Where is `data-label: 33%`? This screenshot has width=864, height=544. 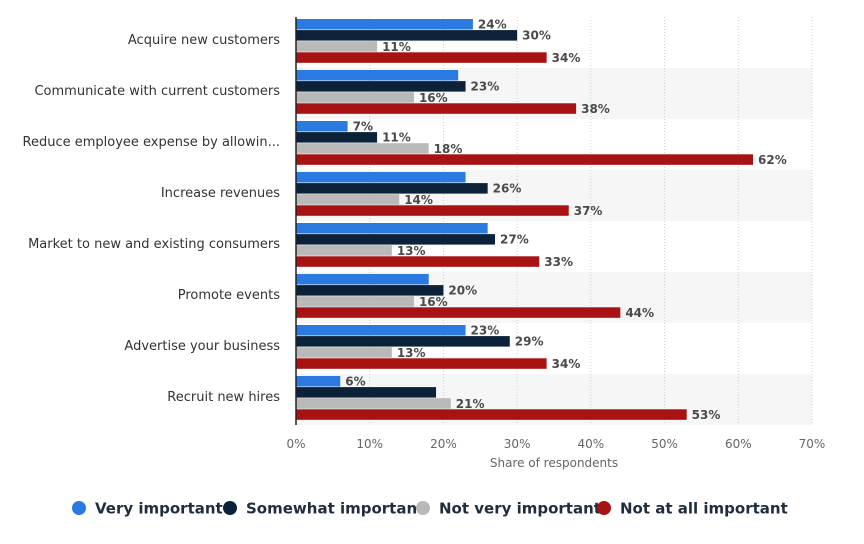
data-label: 33% is located at coordinates (558, 262).